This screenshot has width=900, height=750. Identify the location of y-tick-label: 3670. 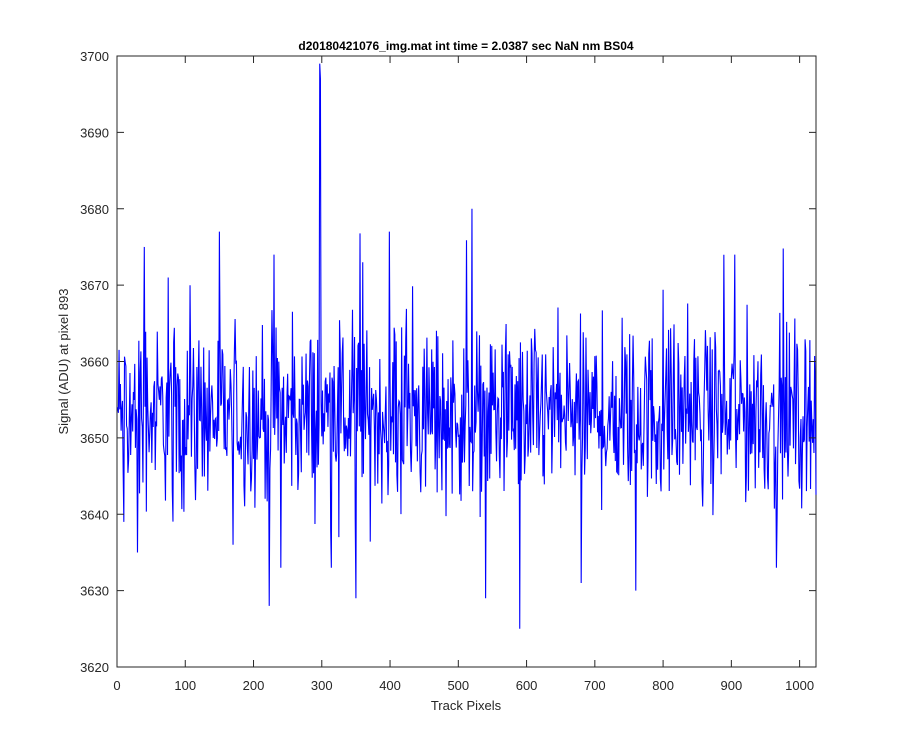
(94, 285).